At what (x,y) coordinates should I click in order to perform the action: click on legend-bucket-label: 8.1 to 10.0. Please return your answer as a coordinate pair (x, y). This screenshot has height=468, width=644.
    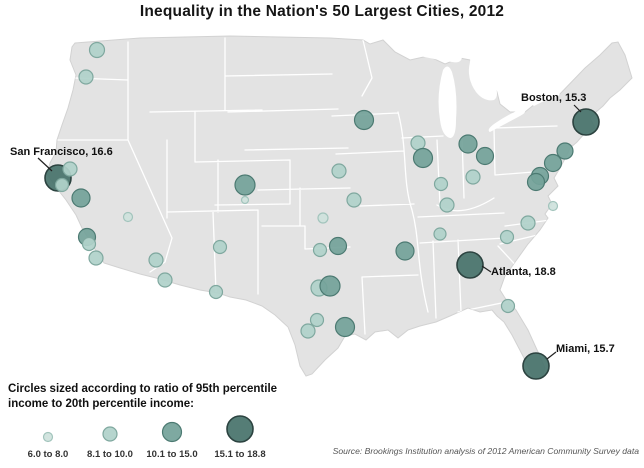
    Looking at the image, I should click on (110, 454).